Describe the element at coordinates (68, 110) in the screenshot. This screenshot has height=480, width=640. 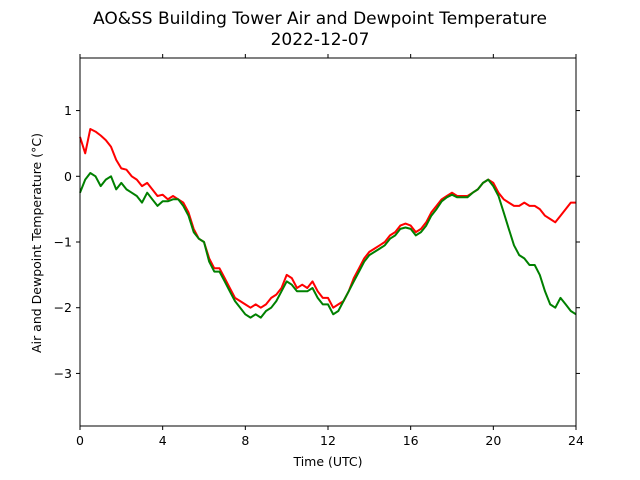
I see `y-tick-label: 1` at that location.